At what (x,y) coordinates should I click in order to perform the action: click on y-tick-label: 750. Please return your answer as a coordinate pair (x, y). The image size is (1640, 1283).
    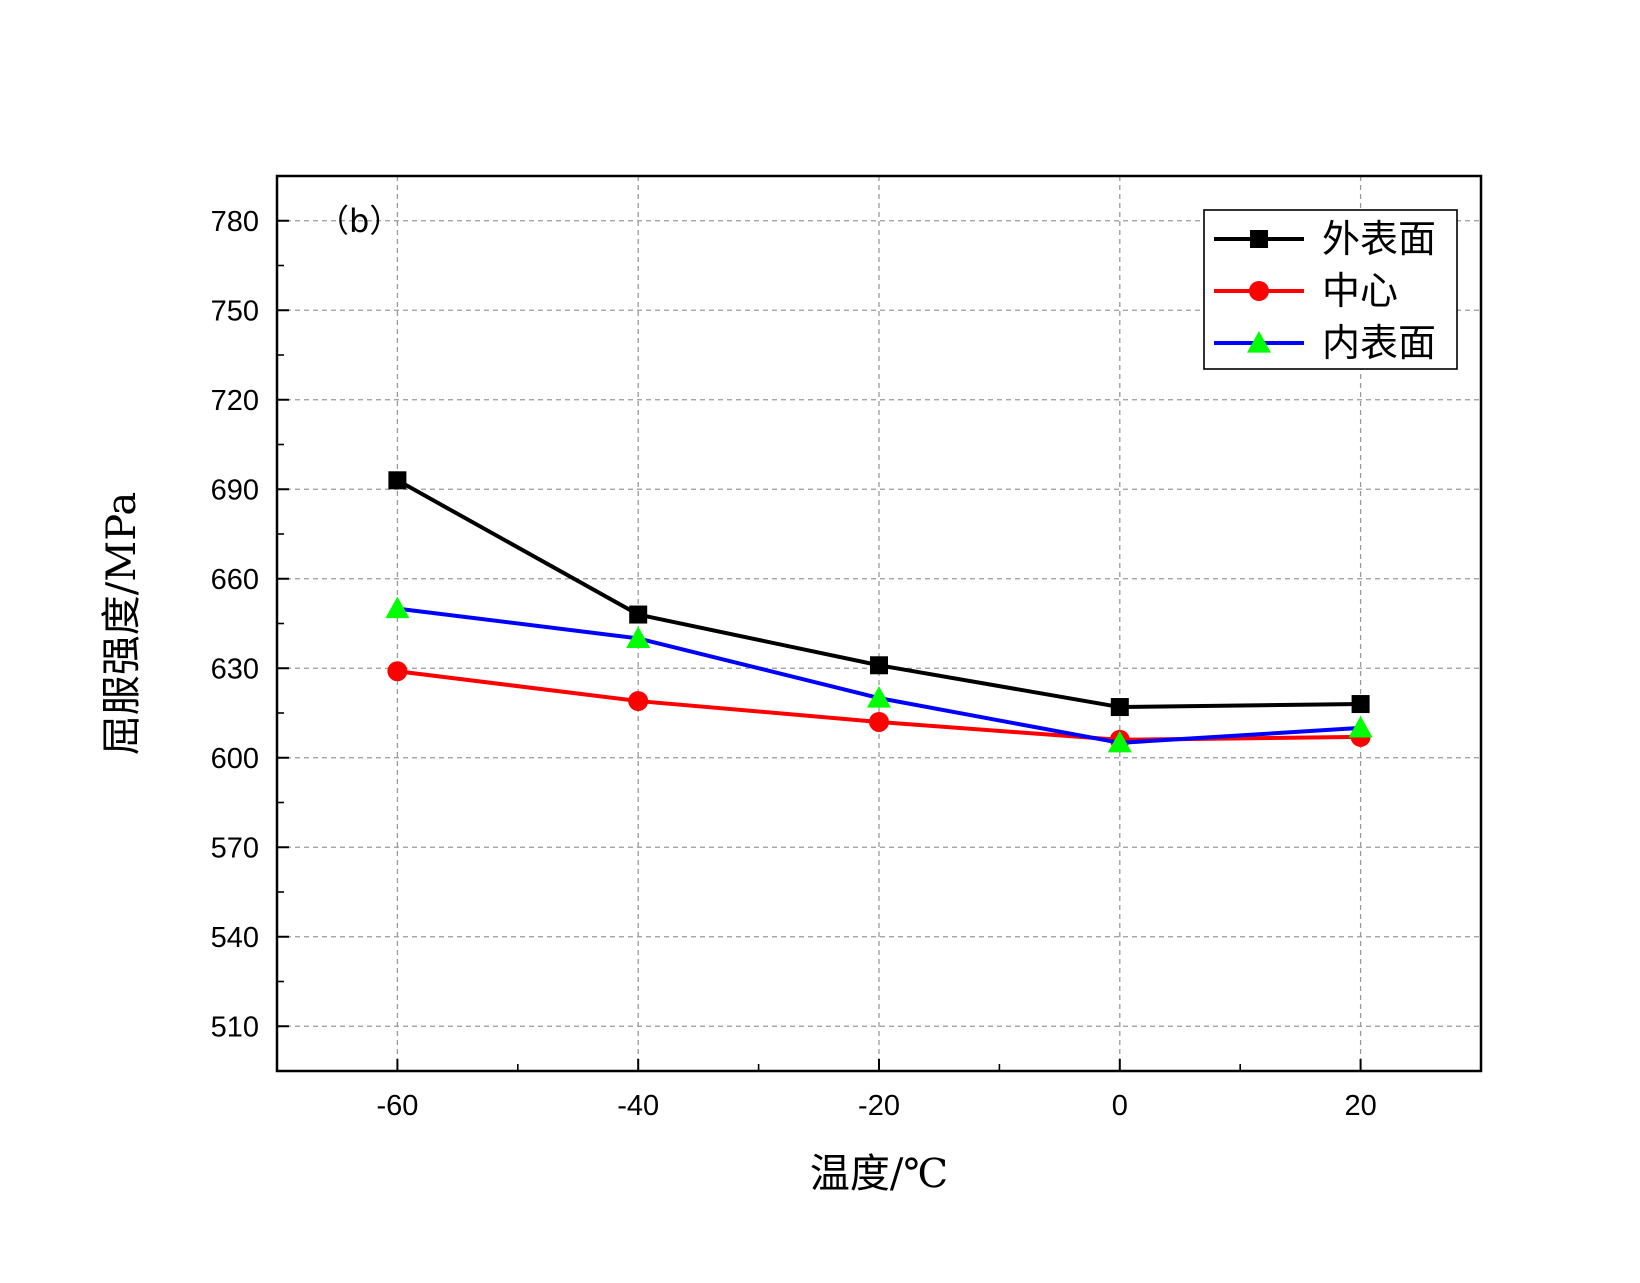
    Looking at the image, I should click on (235, 311).